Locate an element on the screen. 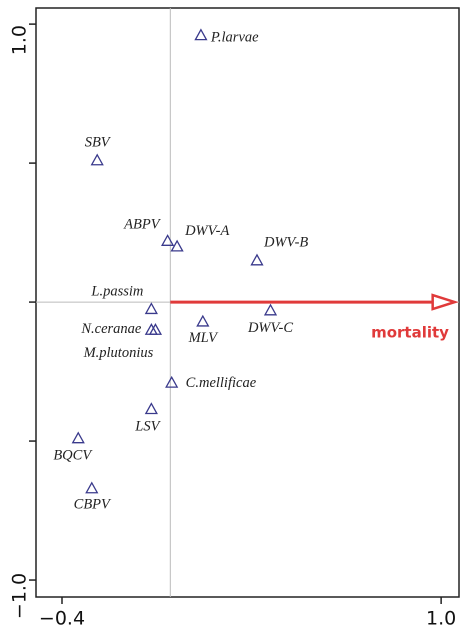  x-tick-label: 1.0 is located at coordinates (441, 619).